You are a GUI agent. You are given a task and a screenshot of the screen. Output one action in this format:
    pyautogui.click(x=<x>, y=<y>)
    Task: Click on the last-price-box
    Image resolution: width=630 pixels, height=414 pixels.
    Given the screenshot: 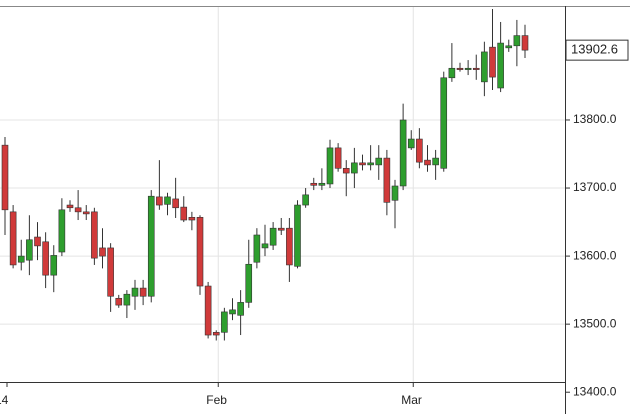 What is the action you would take?
    pyautogui.click(x=597, y=50)
    